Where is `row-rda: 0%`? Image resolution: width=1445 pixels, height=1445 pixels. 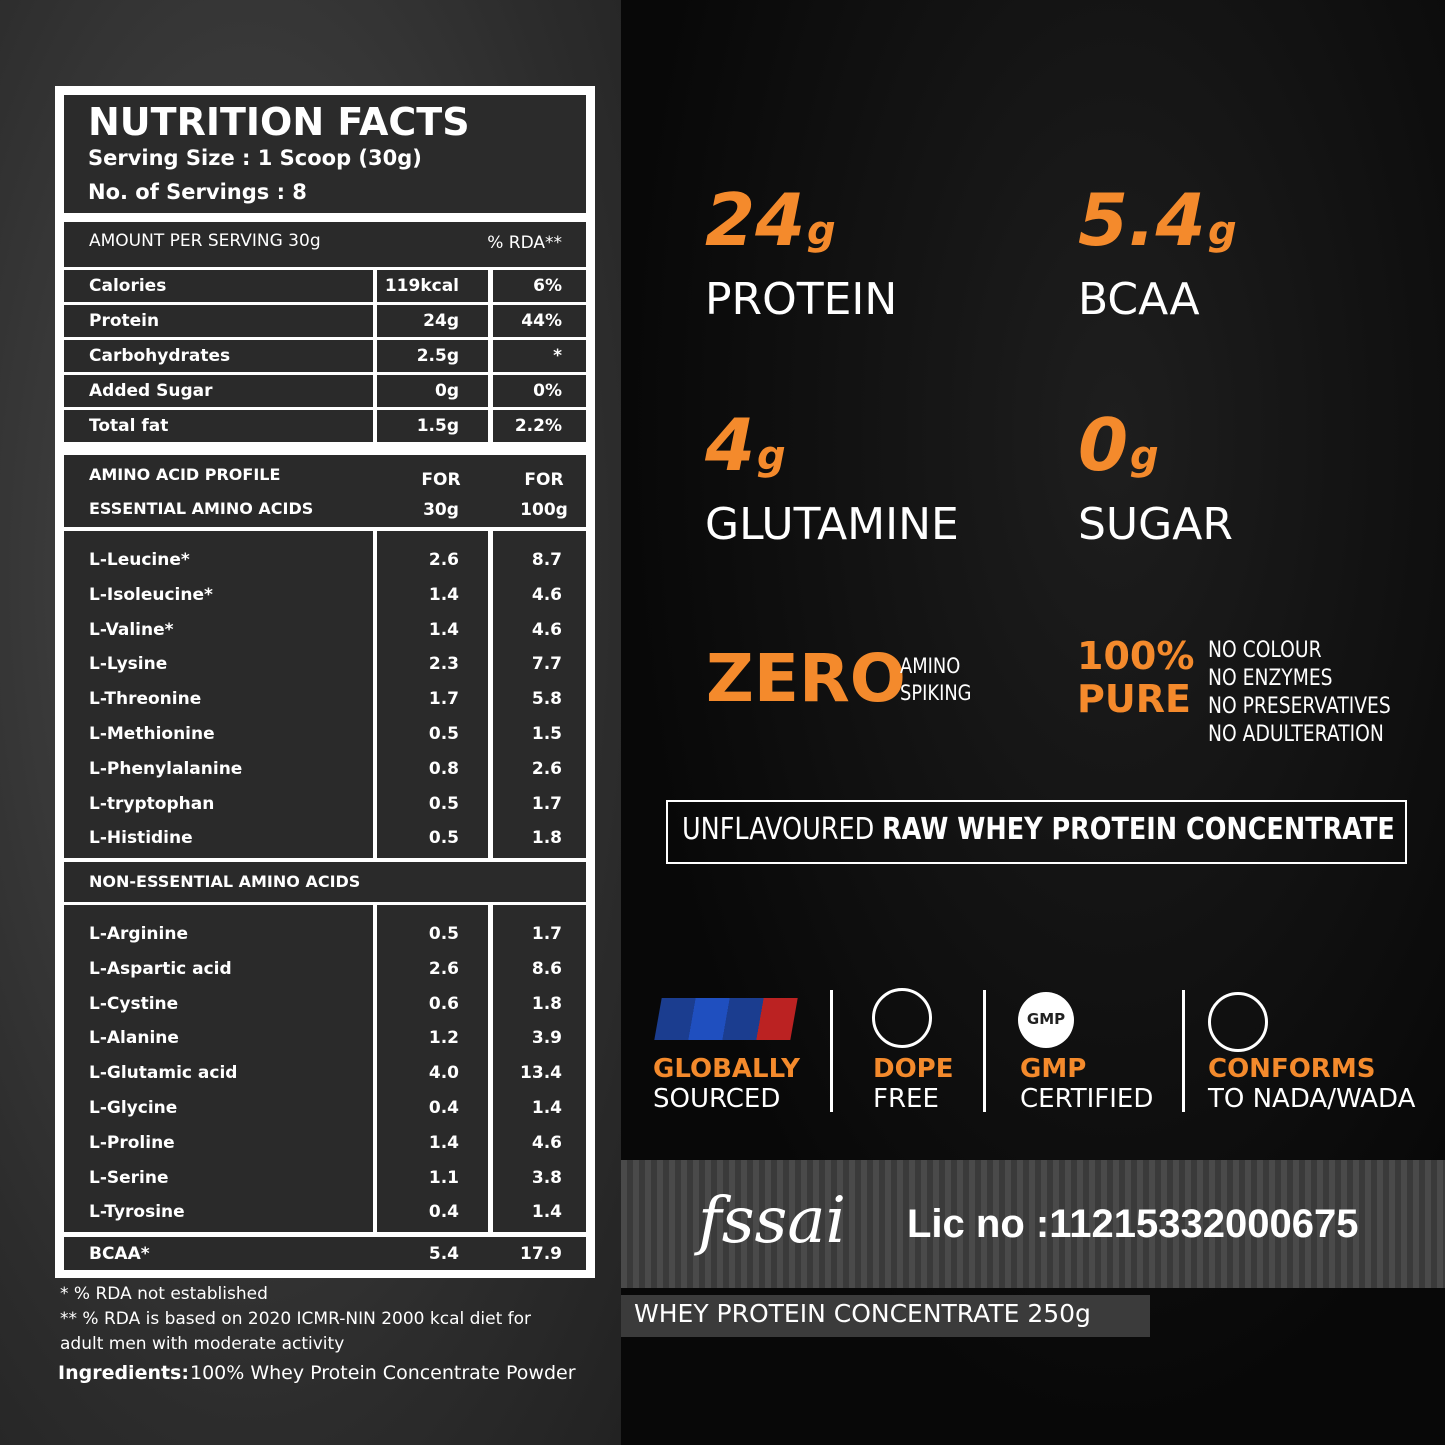 row-rda: 0% is located at coordinates (547, 391).